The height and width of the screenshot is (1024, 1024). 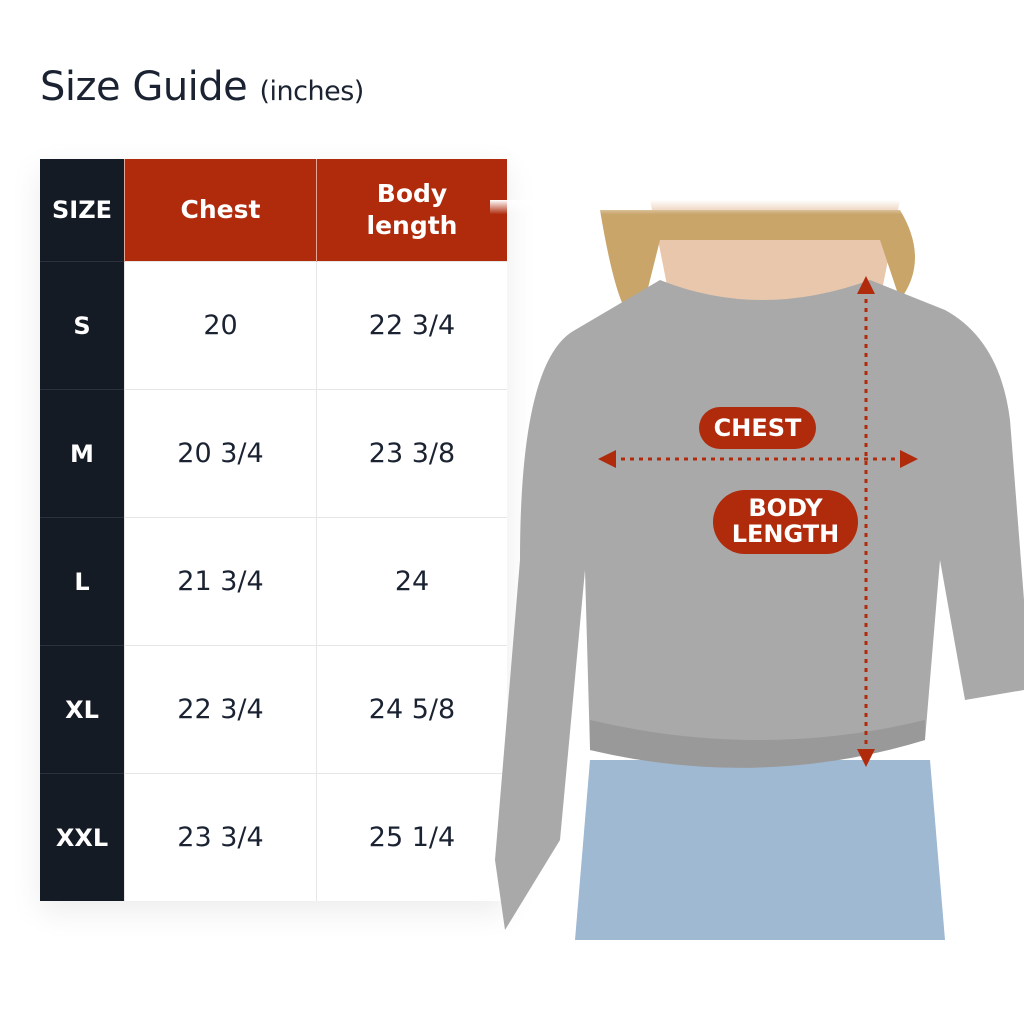 I want to click on table-header-row: SIZE Chest Body length, so click(x=273, y=210).